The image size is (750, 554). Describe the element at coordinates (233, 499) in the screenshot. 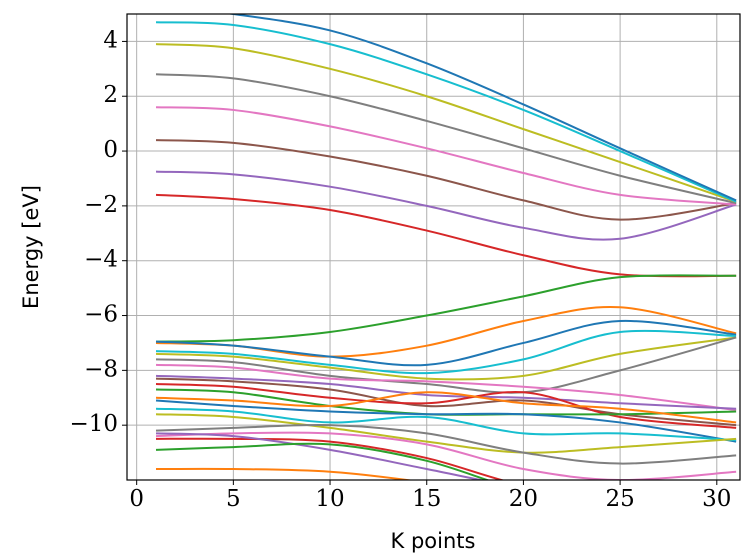

I see `x-tick-label: 5` at that location.